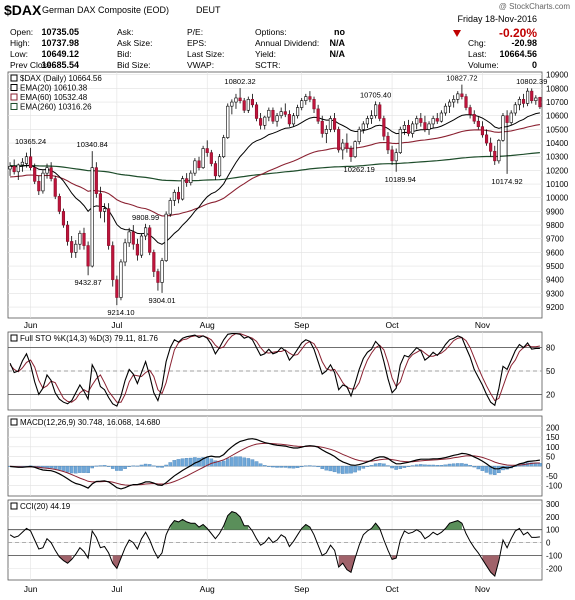 Image resolution: width=575 pixels, height=600 pixels. I want to click on stockcharts-watermark: @ StockCharts.com, so click(535, 6).